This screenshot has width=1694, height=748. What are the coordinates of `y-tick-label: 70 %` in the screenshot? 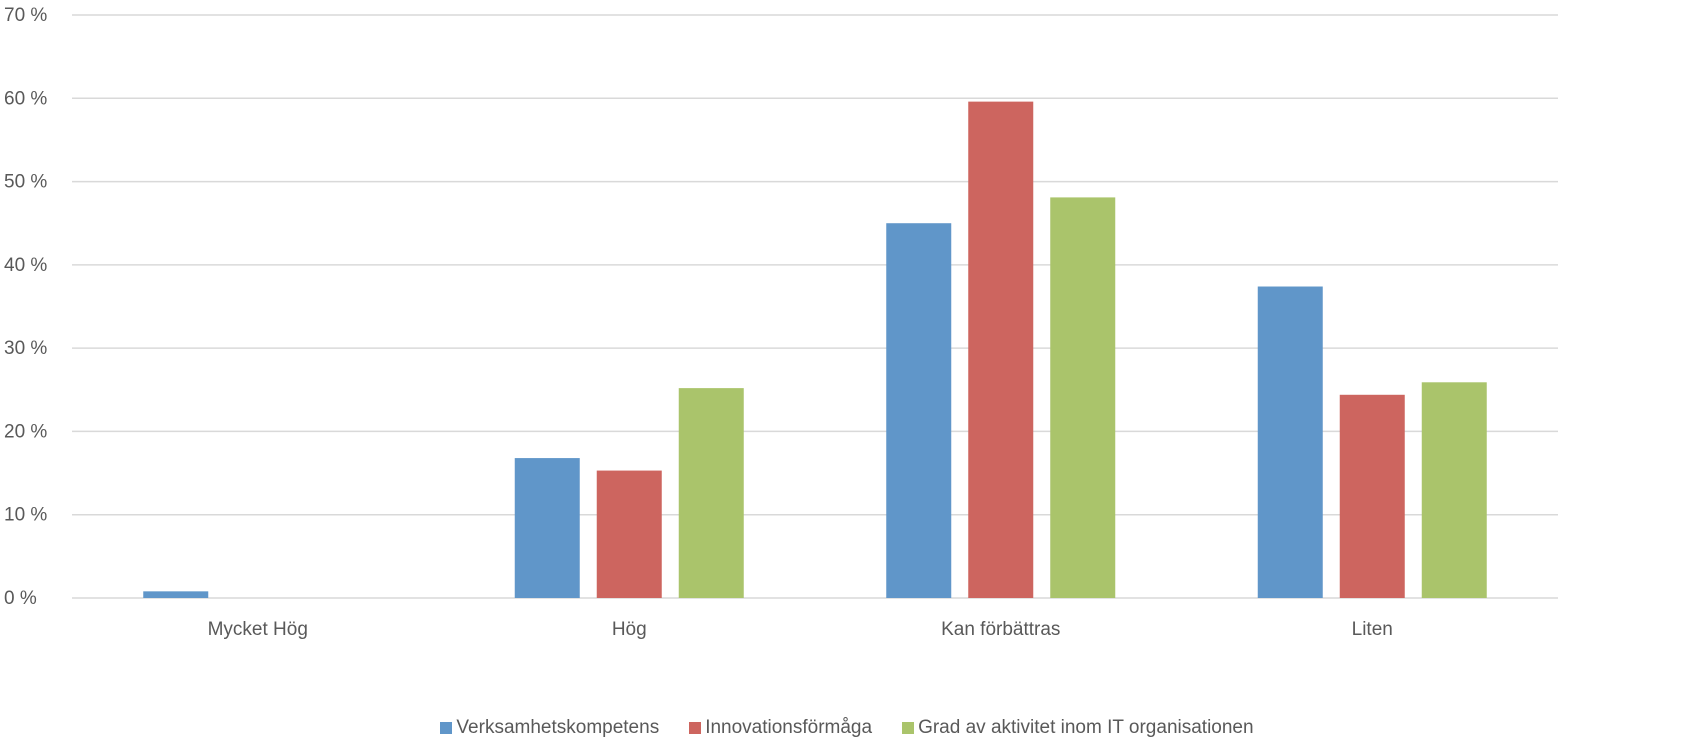 It's located at (25, 15).